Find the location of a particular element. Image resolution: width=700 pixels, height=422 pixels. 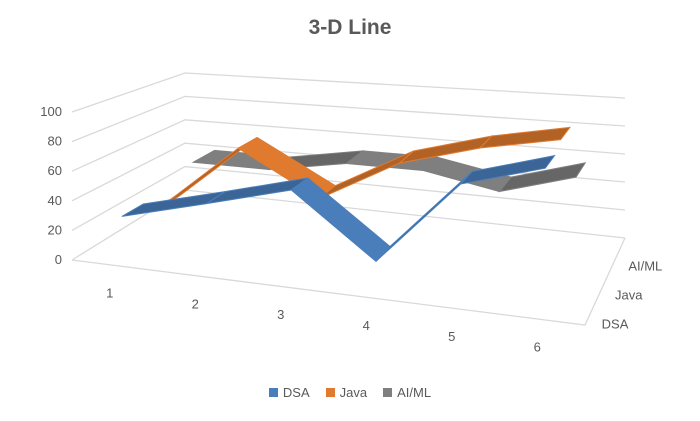

series-axis-label: AI/ML is located at coordinates (645, 266).